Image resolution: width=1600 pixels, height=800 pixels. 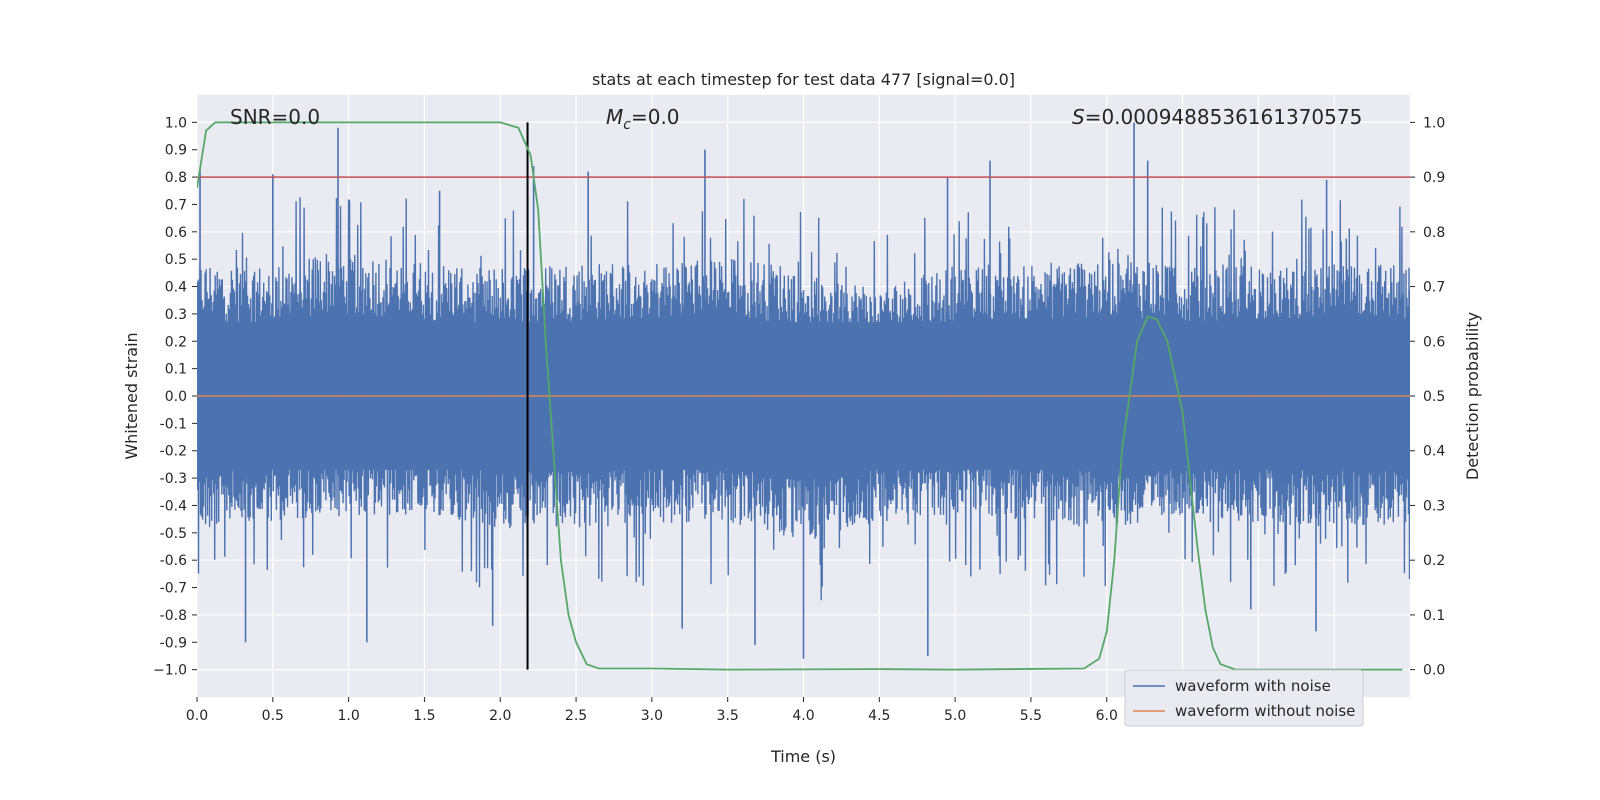 What do you see at coordinates (131, 395) in the screenshot?
I see `y-axis-label: Whitened strain` at bounding box center [131, 395].